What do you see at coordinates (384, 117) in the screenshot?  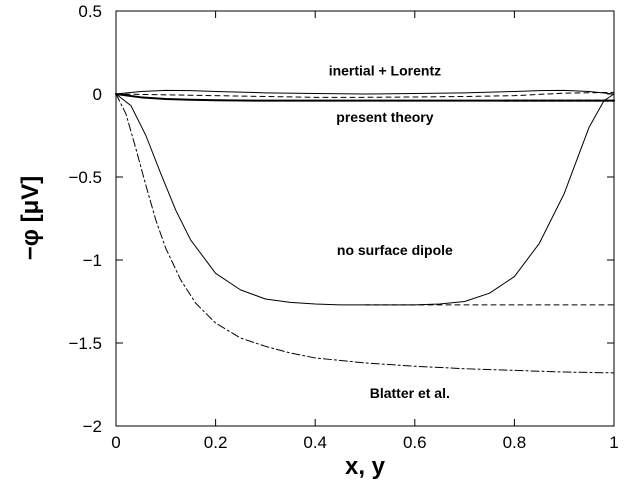 I see `annotation-2: present theory` at bounding box center [384, 117].